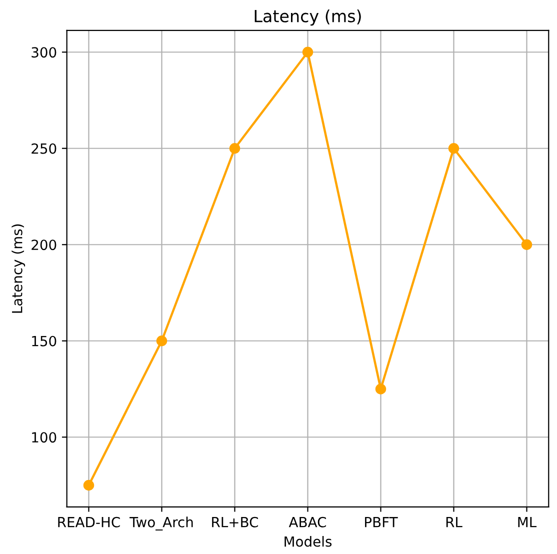 This screenshot has width=557, height=554. I want to click on y-axis-title: Latency (ms), so click(19, 268).